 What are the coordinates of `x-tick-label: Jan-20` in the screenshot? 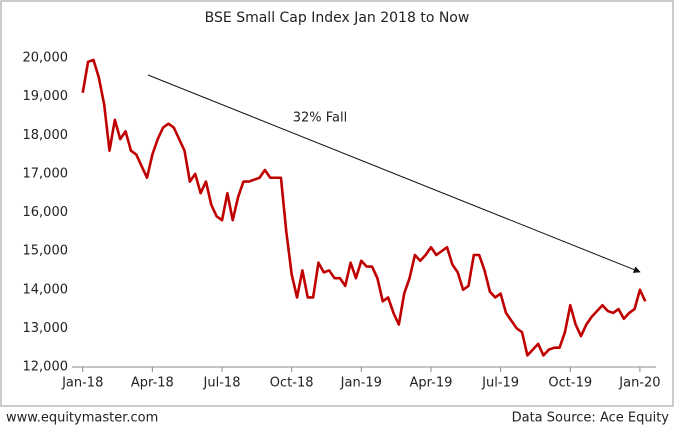 It's located at (639, 383).